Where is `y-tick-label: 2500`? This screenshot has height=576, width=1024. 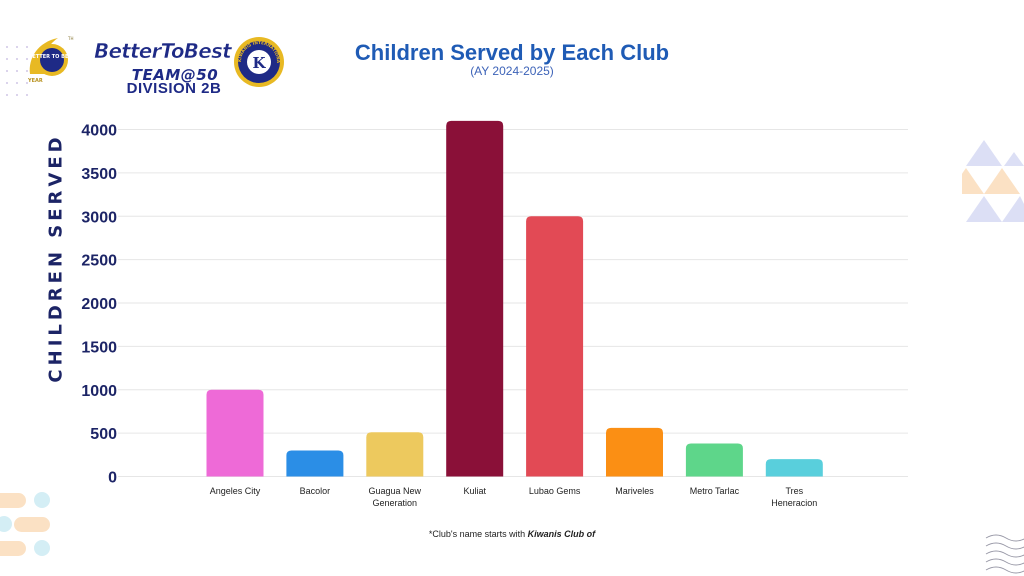 y-tick-label: 2500 is located at coordinates (99, 261).